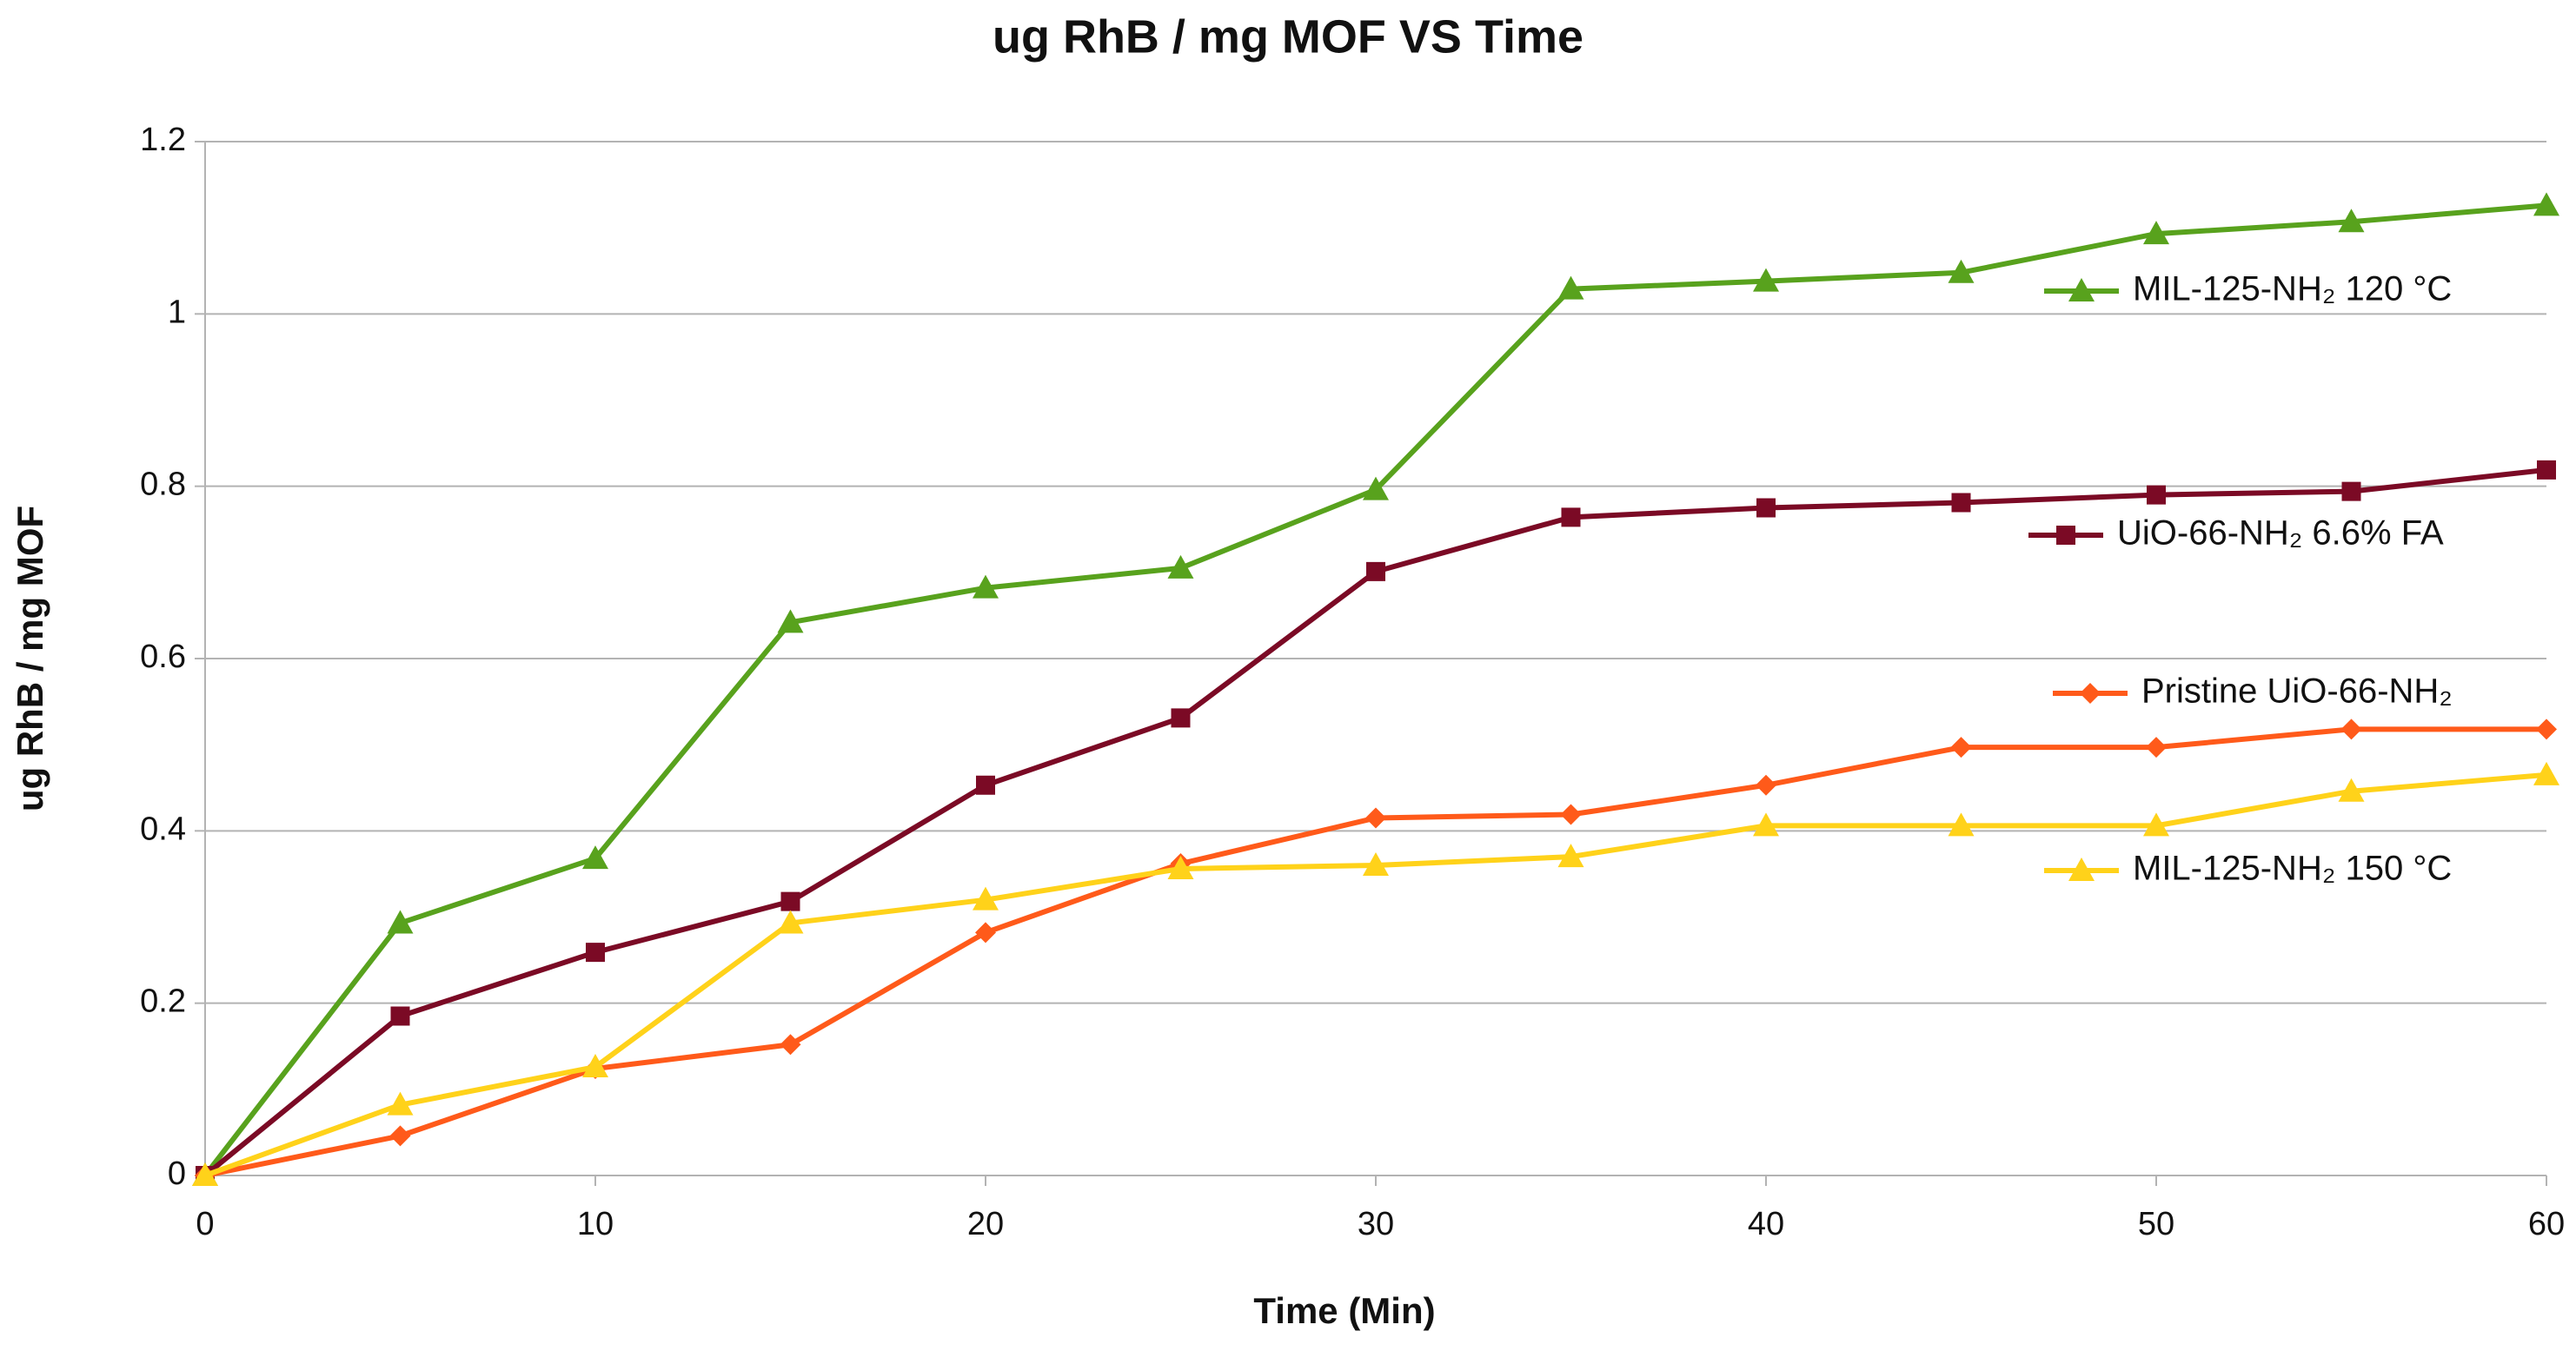 The image size is (2576, 1351). What do you see at coordinates (163, 657) in the screenshot?
I see `y-tick-label: 0.6` at bounding box center [163, 657].